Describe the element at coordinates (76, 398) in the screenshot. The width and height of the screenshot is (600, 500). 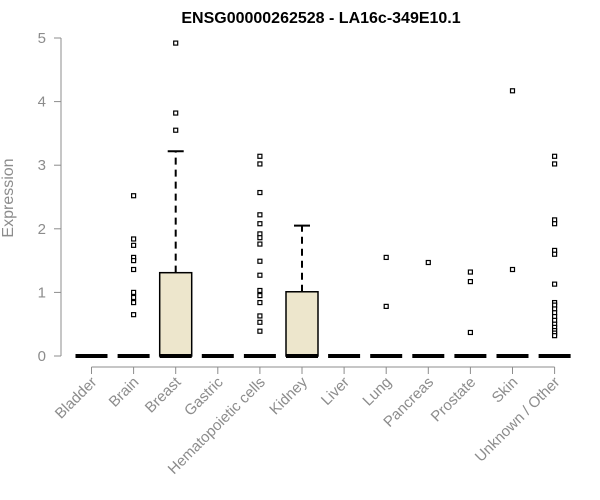
I see `x-tick-label: Bladder` at that location.